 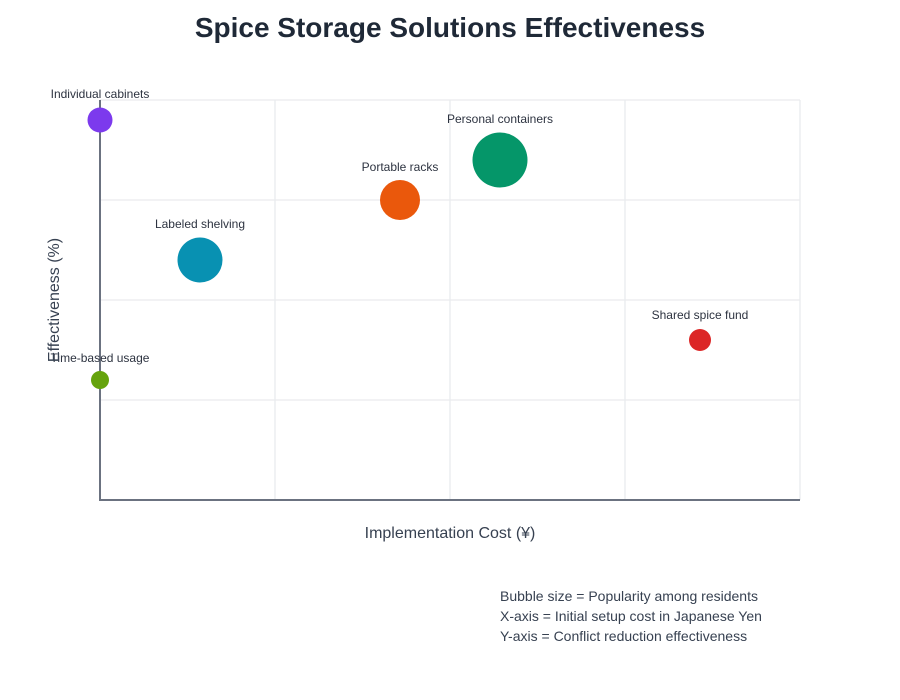 What do you see at coordinates (100, 380) in the screenshot?
I see `bubble-time-based-usage` at bounding box center [100, 380].